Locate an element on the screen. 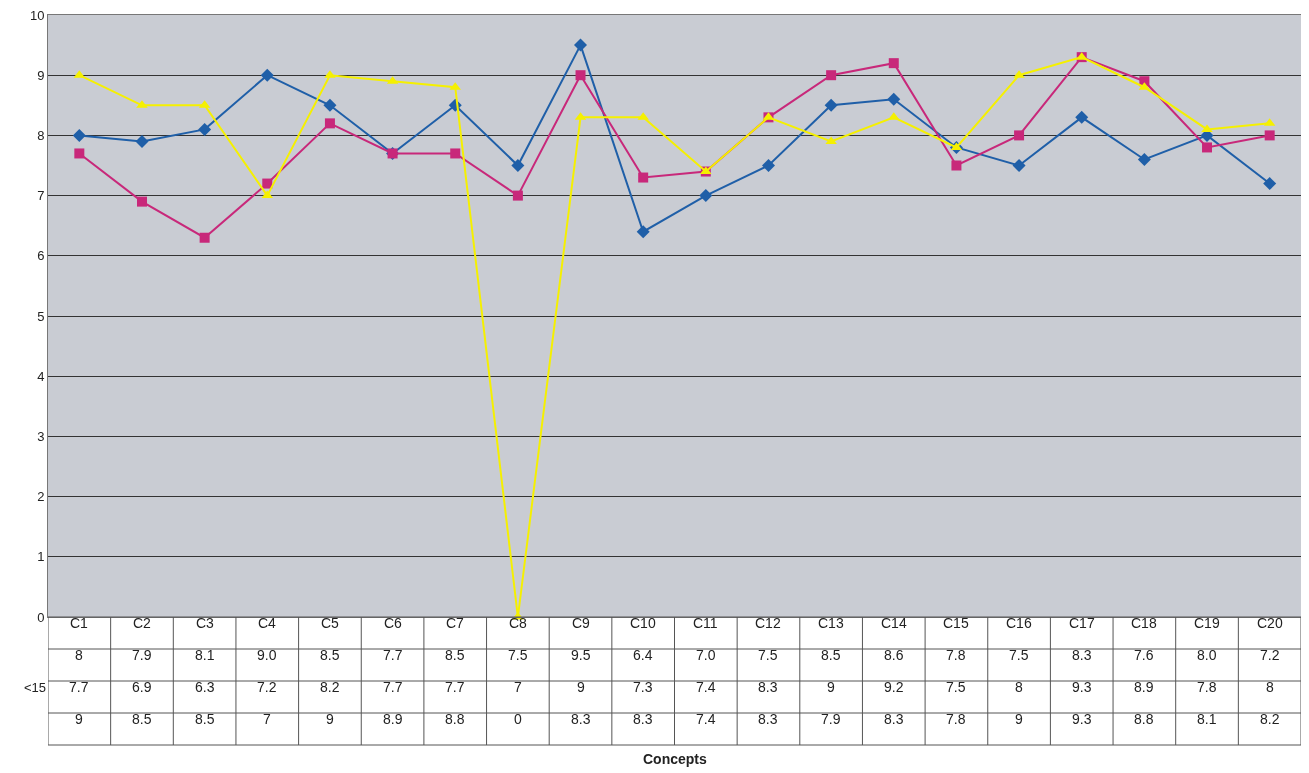 This screenshot has height=773, width=1309. x-tick-label: C20 is located at coordinates (1270, 623).